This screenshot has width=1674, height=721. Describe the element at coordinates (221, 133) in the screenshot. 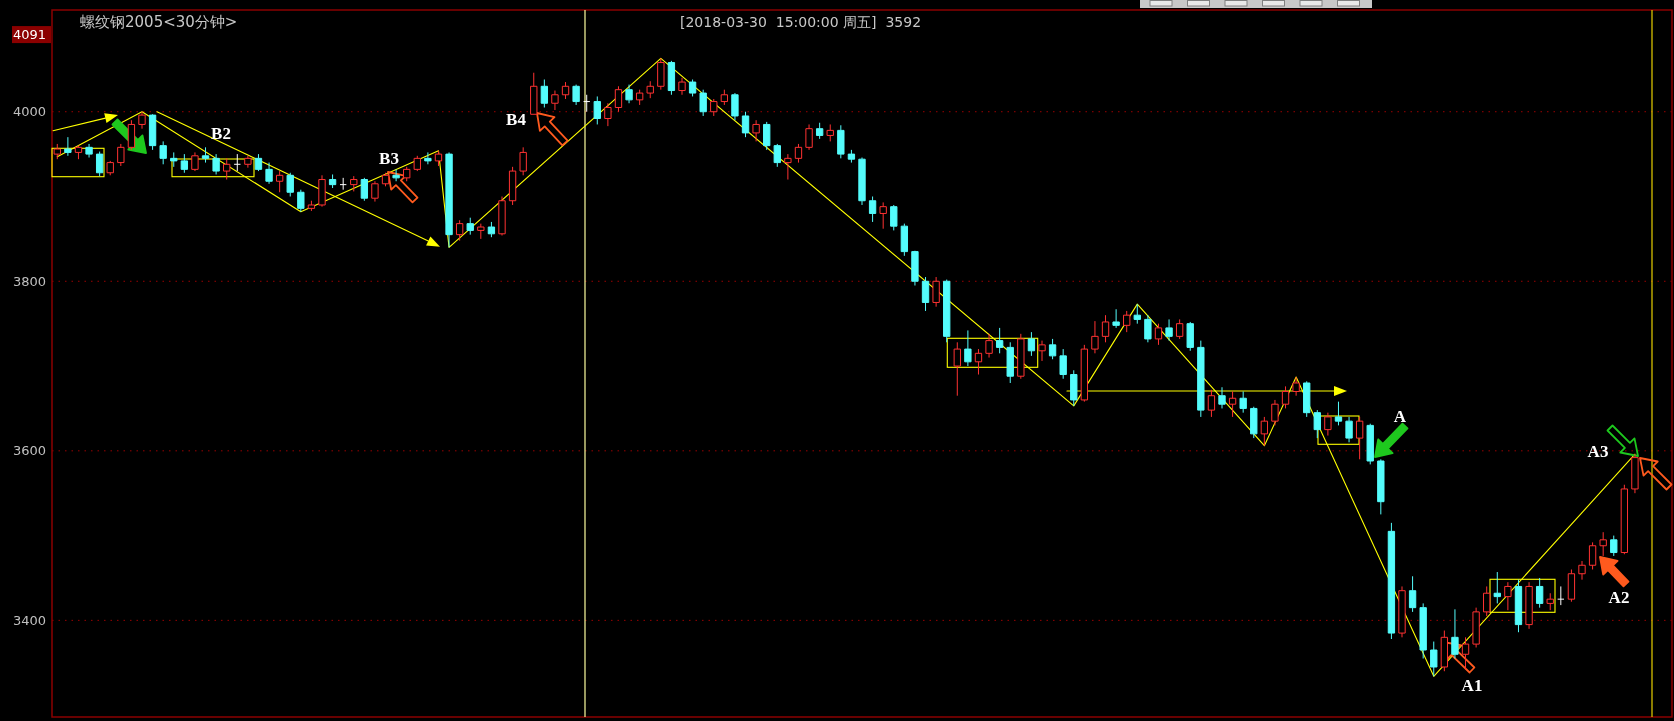

I see `annotation: B2` at that location.